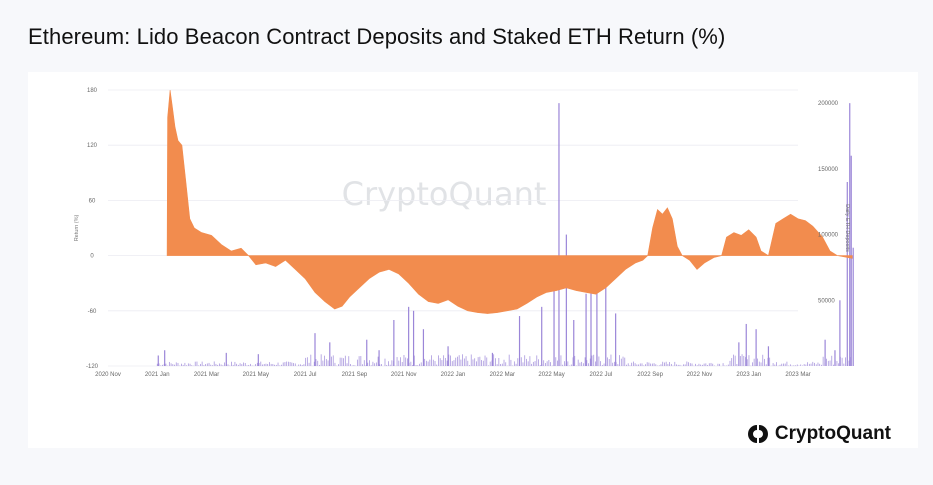 Image resolution: width=933 pixels, height=485 pixels. Describe the element at coordinates (355, 375) in the screenshot. I see `x-tick-label: 2021 Sep` at that location.